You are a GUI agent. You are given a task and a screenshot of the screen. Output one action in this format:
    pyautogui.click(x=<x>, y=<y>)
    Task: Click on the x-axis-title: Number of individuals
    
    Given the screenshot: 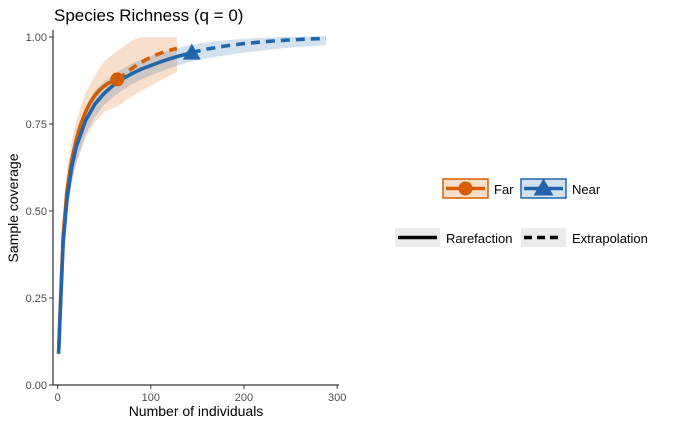 What is the action you would take?
    pyautogui.click(x=196, y=411)
    